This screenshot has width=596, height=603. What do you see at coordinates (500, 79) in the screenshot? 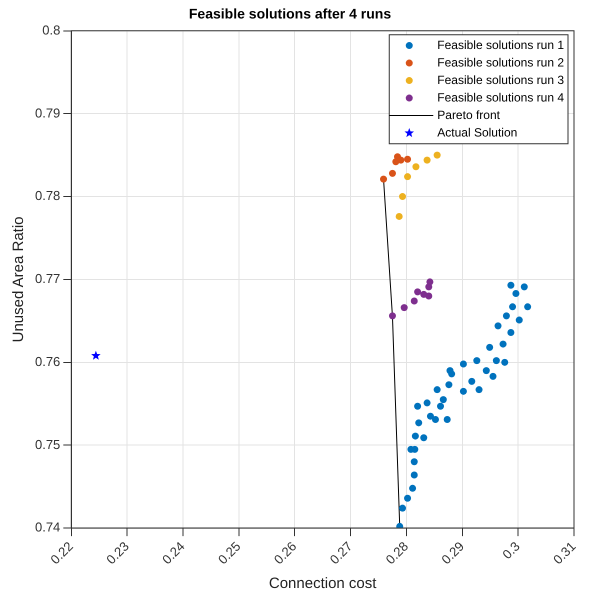
I see `legend-label: Feasible solutions run 3` at bounding box center [500, 79].